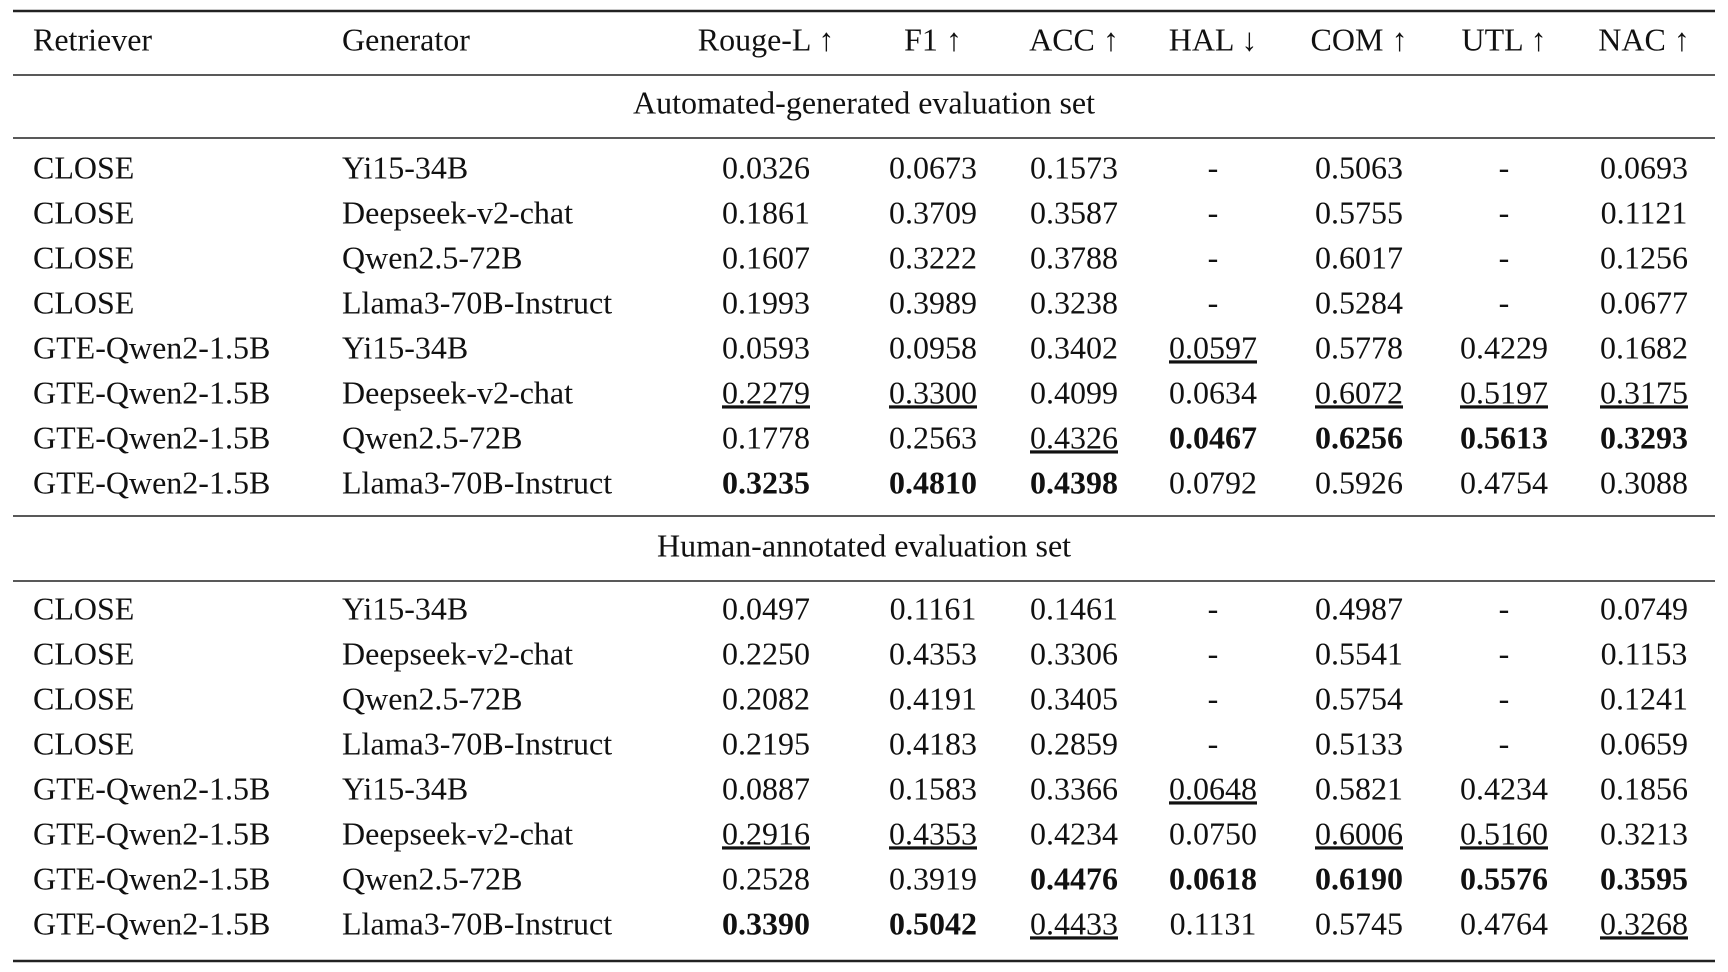 Image resolution: width=1728 pixels, height=972 pixels. I want to click on table-cell: 0.5576, so click(1504, 878).